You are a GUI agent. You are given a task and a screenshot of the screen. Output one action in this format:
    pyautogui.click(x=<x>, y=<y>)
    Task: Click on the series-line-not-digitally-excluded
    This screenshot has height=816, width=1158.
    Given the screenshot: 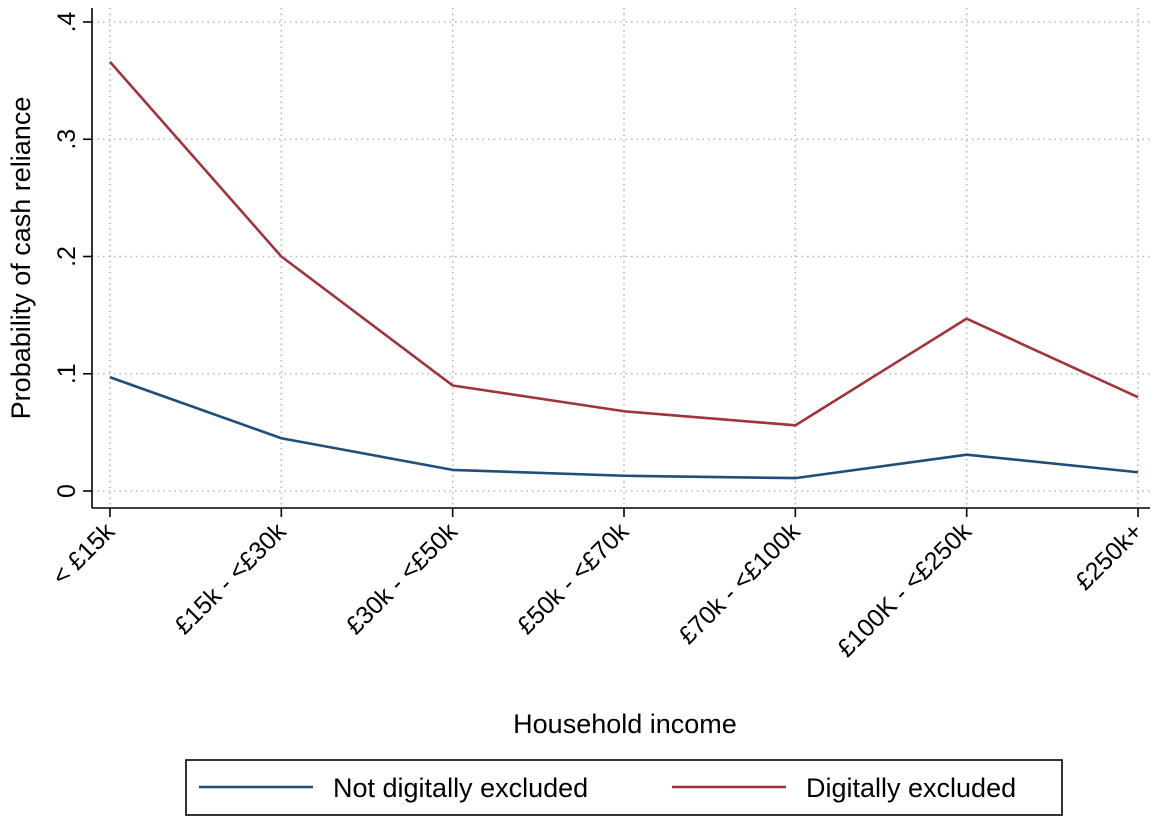 What is the action you would take?
    pyautogui.click(x=624, y=428)
    